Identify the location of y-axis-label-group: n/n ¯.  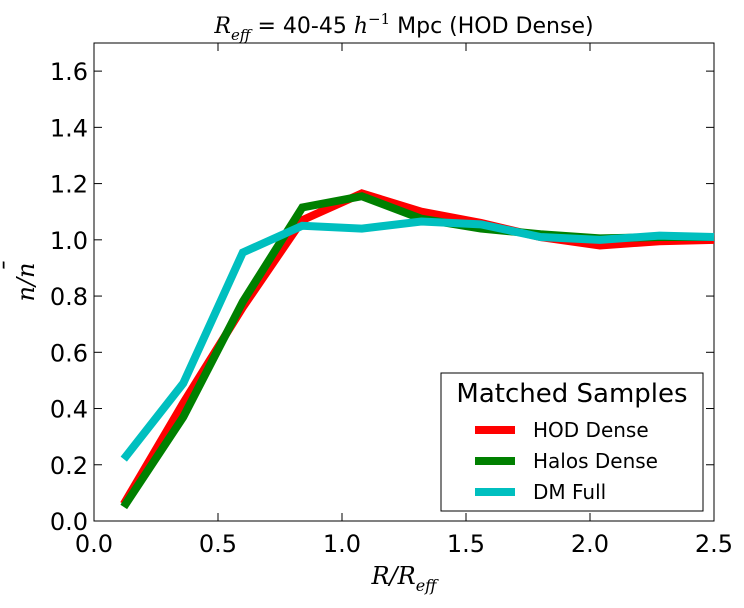
(20, 281).